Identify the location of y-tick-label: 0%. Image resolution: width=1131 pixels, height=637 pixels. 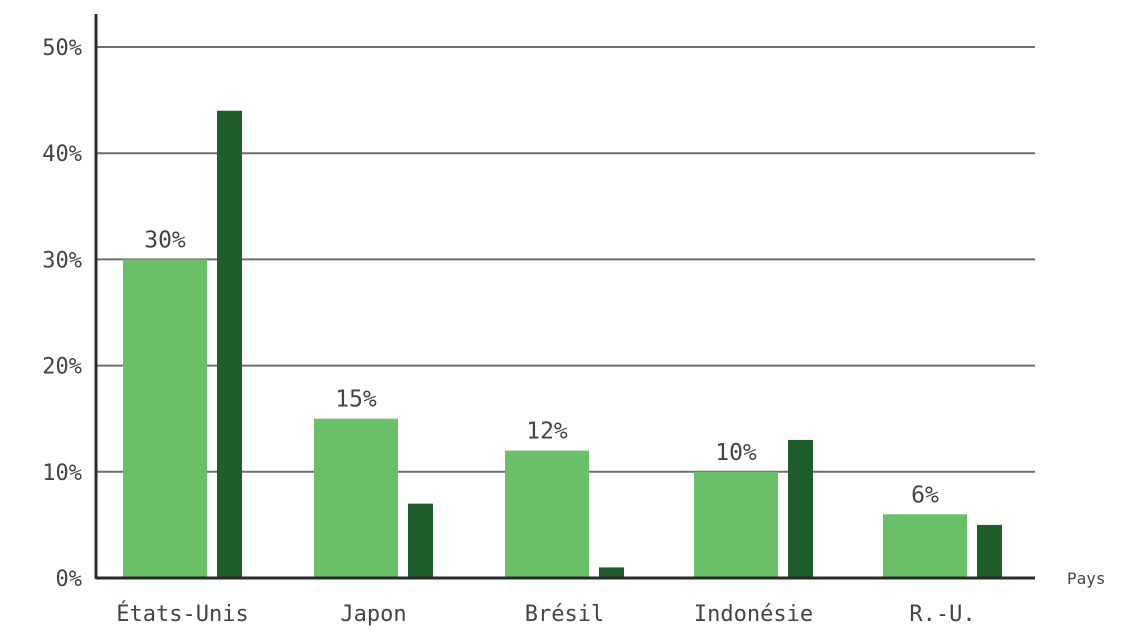
(69, 579).